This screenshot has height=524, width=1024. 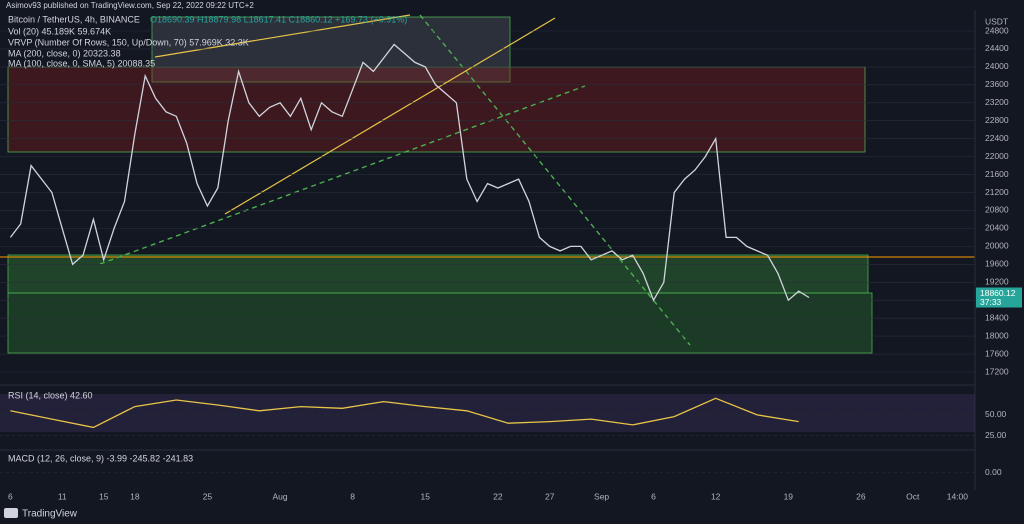 I want to click on x-tick-label: 8, so click(x=352, y=496).